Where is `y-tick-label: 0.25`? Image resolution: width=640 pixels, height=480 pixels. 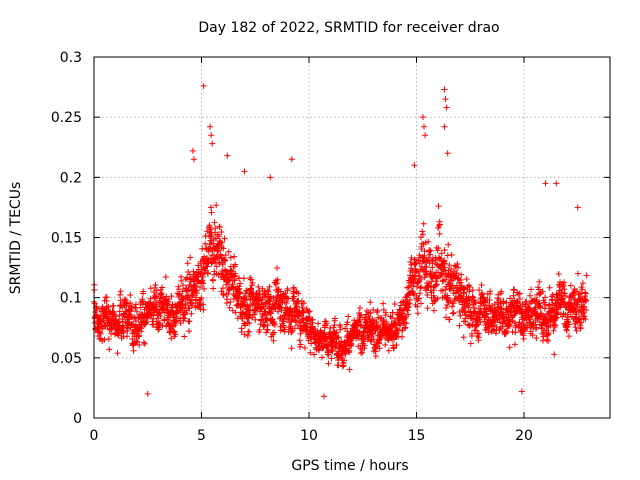
y-tick-label: 0.25 is located at coordinates (66, 118).